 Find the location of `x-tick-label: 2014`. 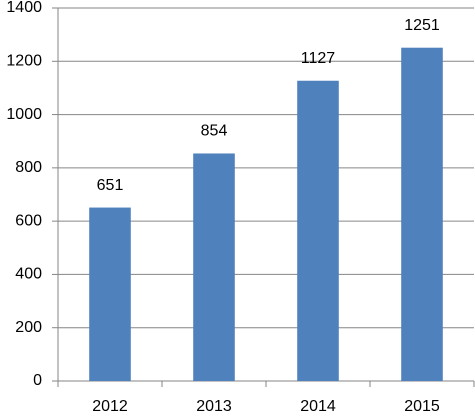

x-tick-label: 2014 is located at coordinates (318, 406).